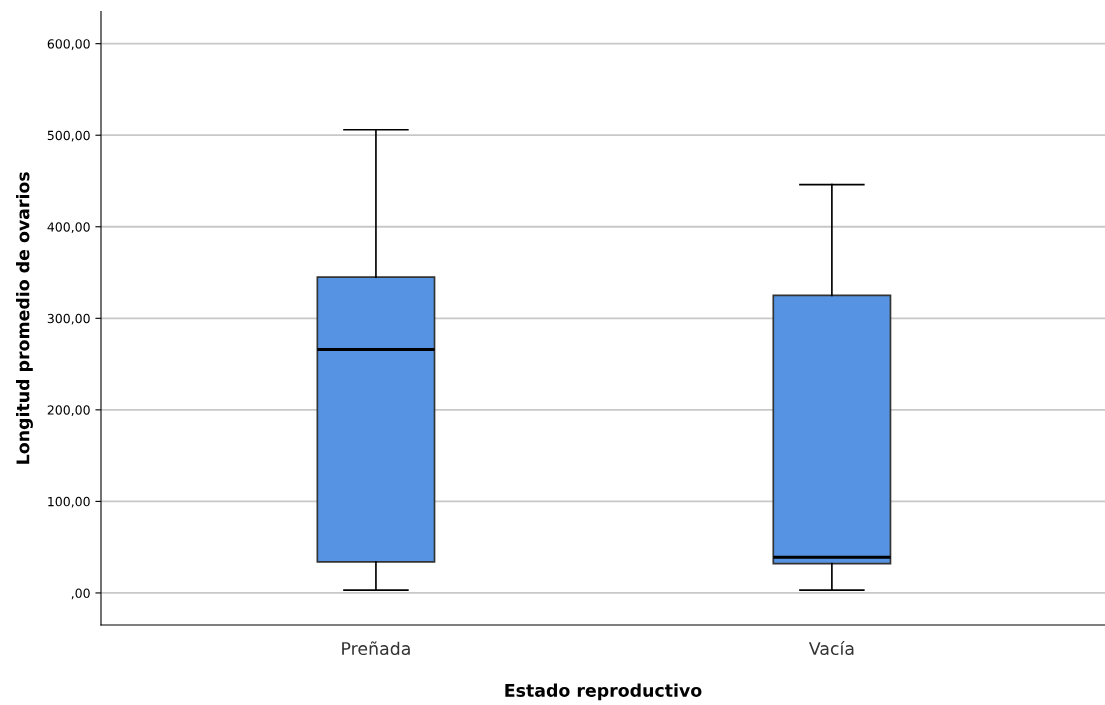  Describe the element at coordinates (80, 594) in the screenshot. I see `y-tick-label: ,00` at that location.